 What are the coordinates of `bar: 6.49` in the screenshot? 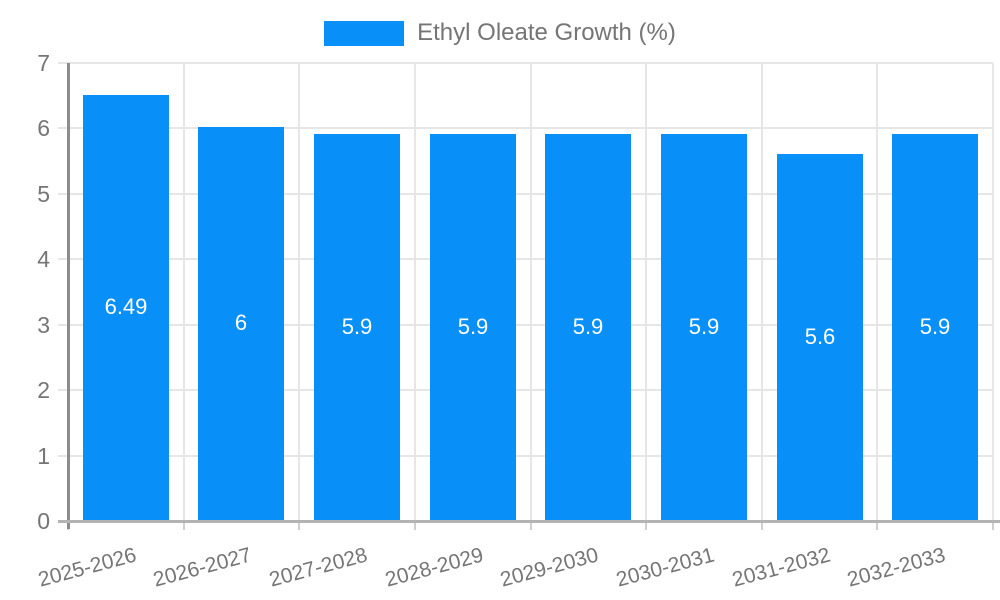 It's located at (126, 307).